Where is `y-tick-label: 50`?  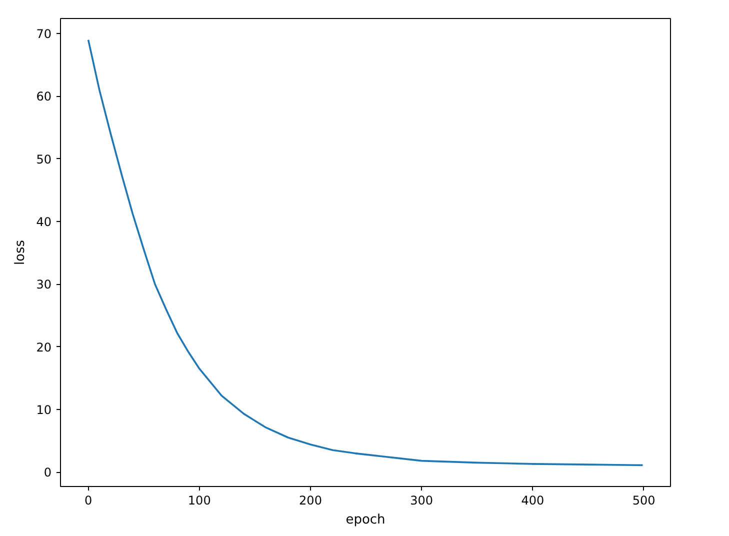 y-tick-label: 50 is located at coordinates (44, 159).